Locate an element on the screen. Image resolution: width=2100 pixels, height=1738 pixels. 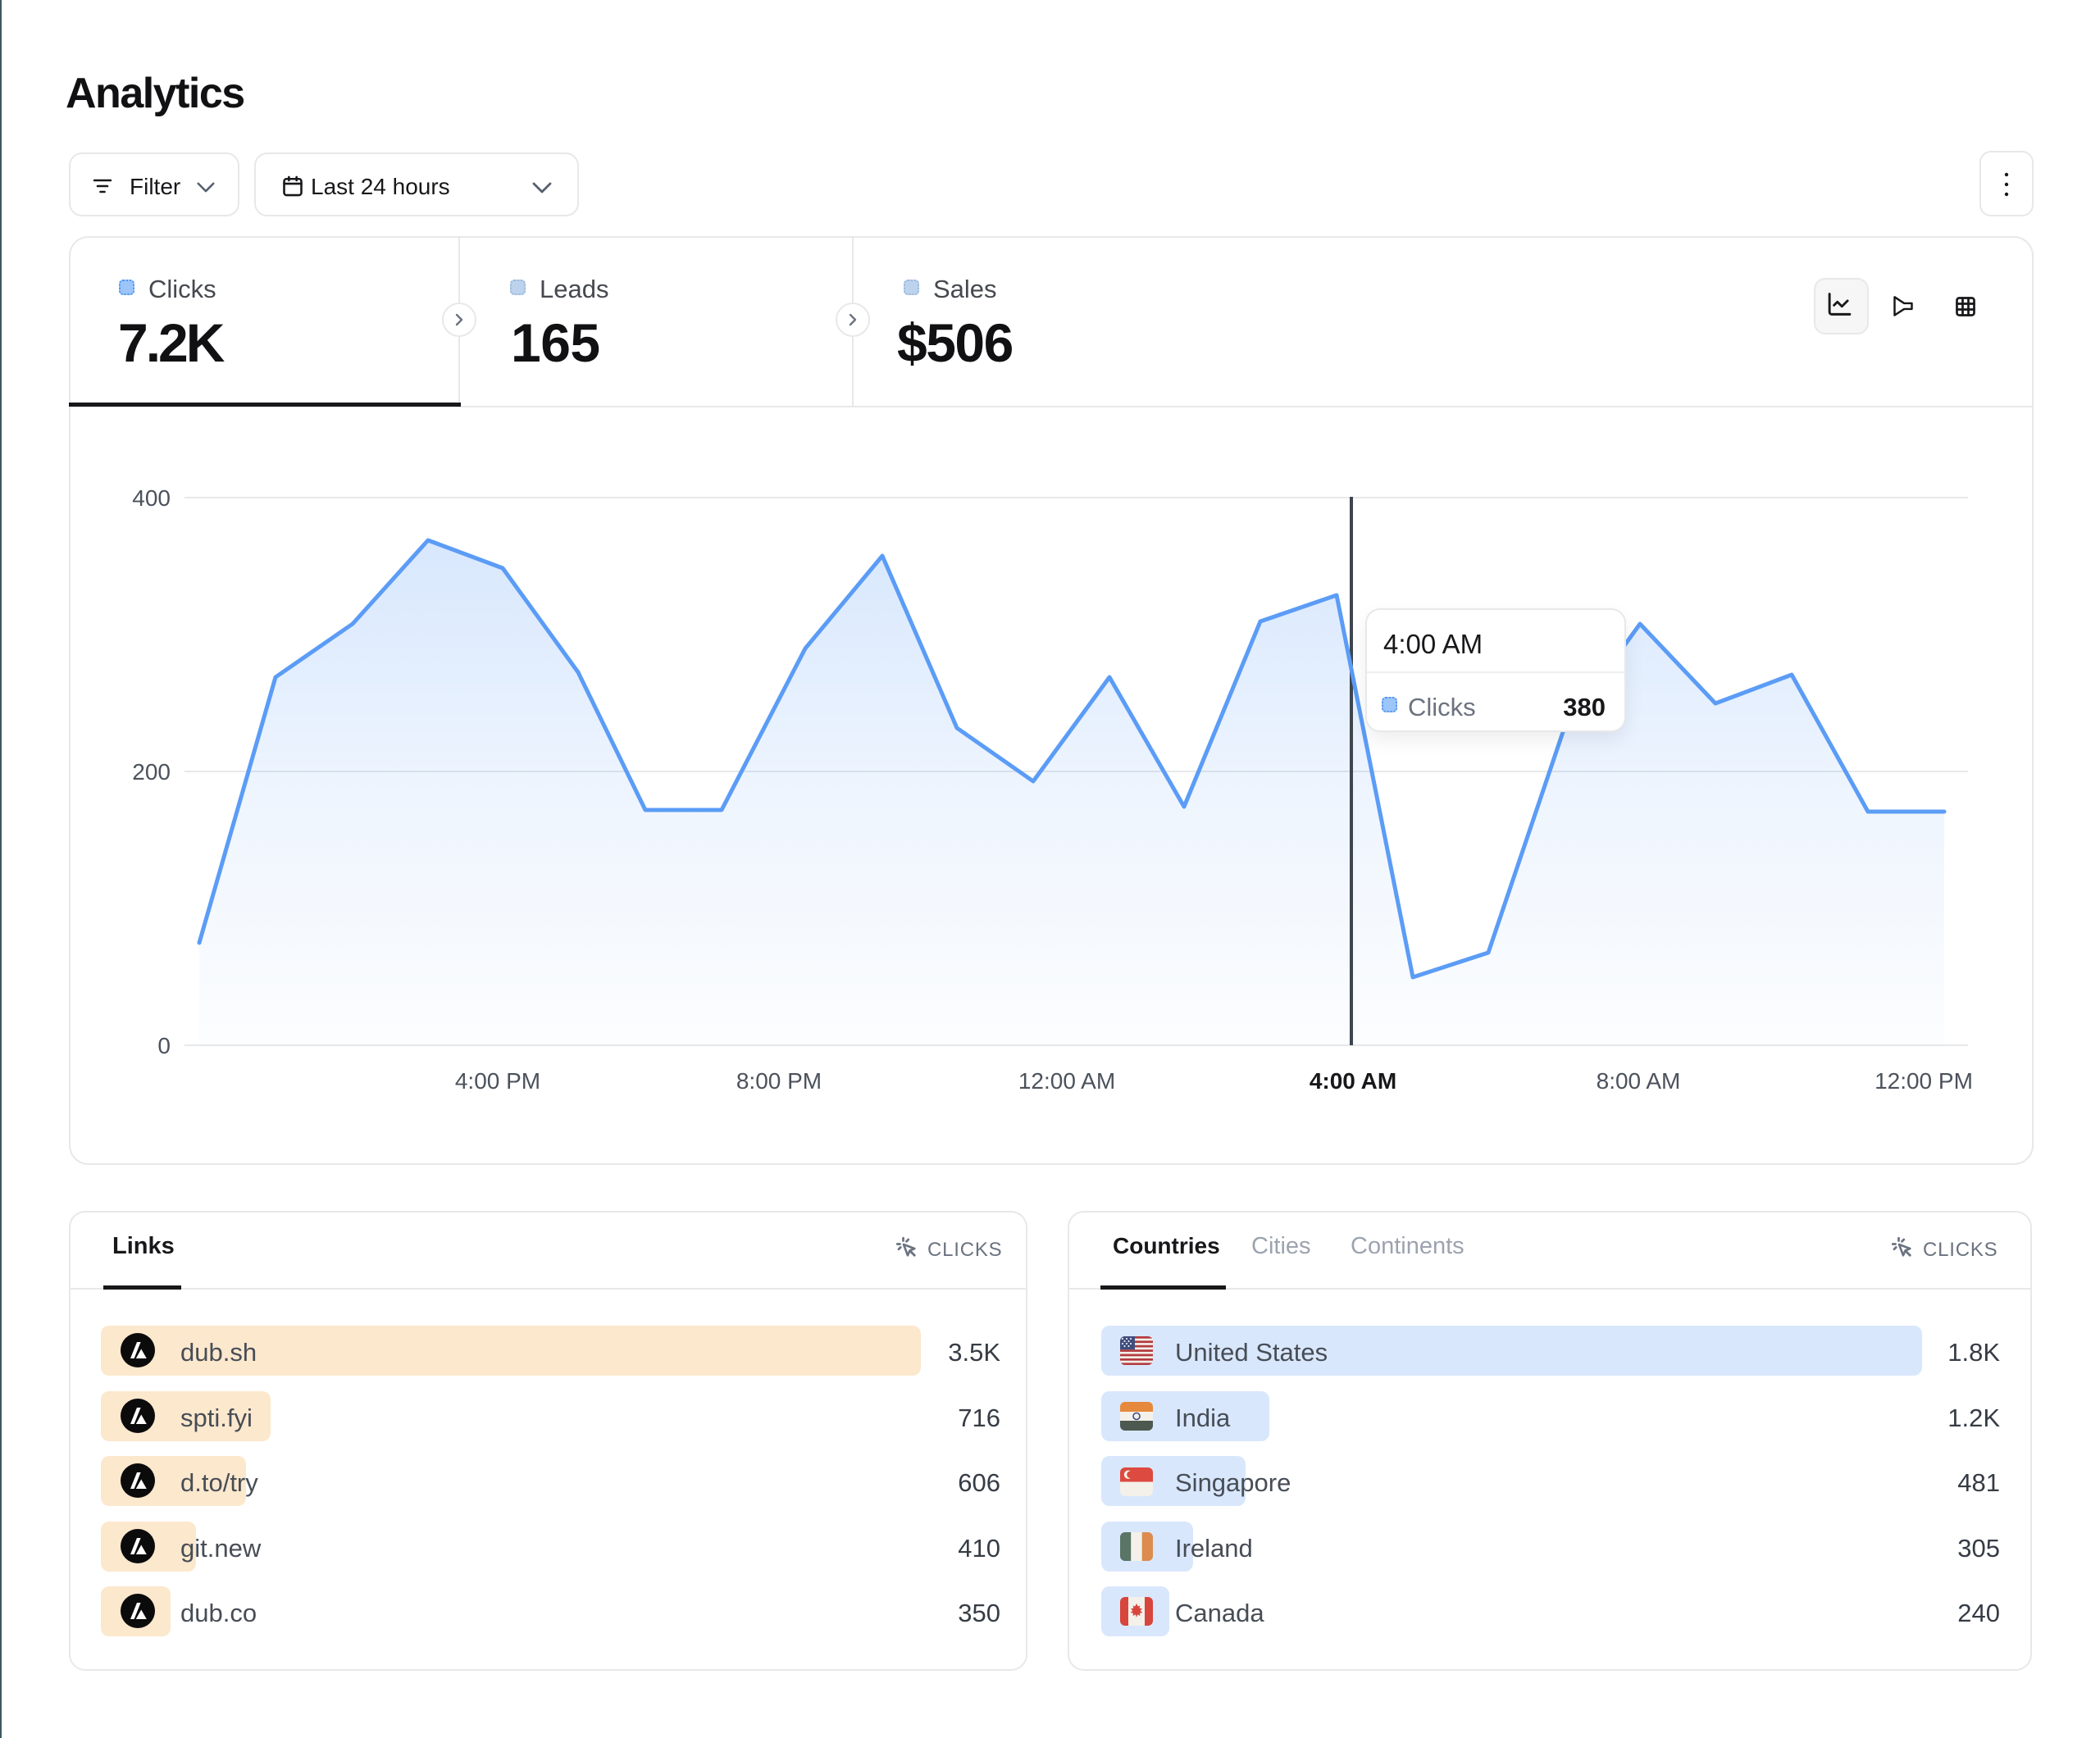
svg-text: 4:00 AM is located at coordinates (1353, 1081).